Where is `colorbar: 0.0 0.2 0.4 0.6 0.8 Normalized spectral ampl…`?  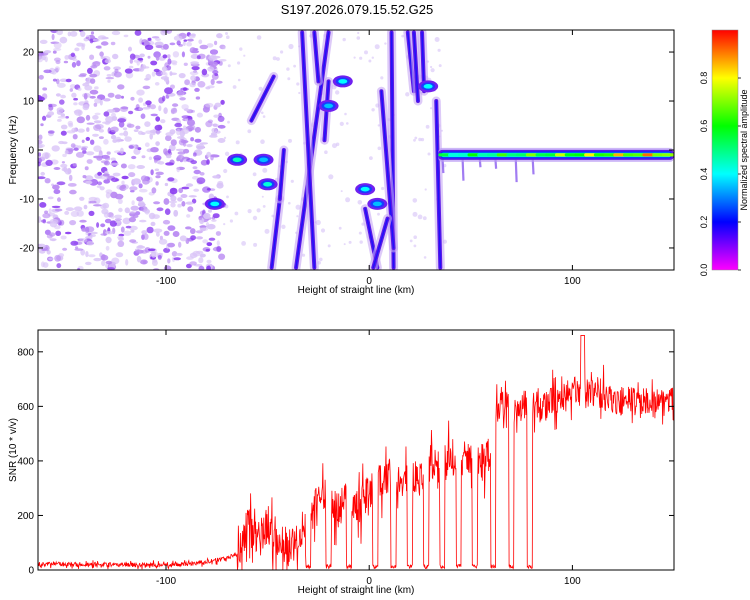
colorbar: 0.0 0.2 0.4 0.6 0.8 Normalized spectral ampl… is located at coordinates (724, 152).